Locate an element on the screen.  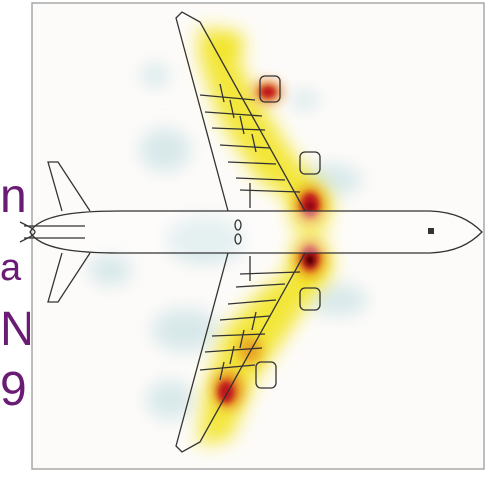
overlay-text-fragment: a is located at coordinates (11, 268).